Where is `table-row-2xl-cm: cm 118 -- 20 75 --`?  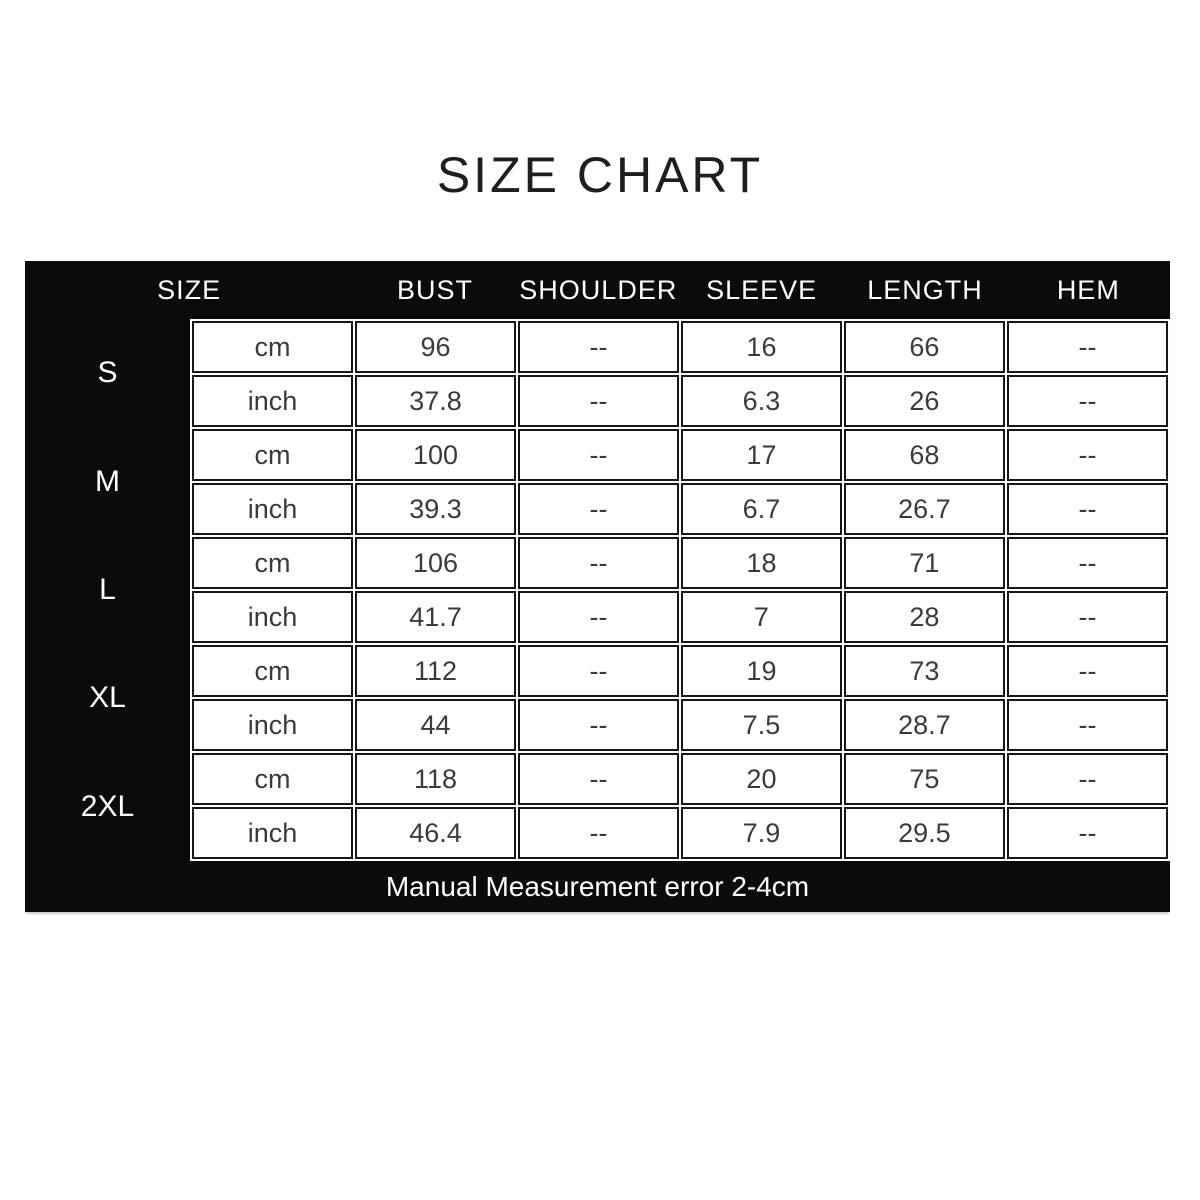
table-row-2xl-cm: cm 118 -- 20 75 -- is located at coordinates (680, 779).